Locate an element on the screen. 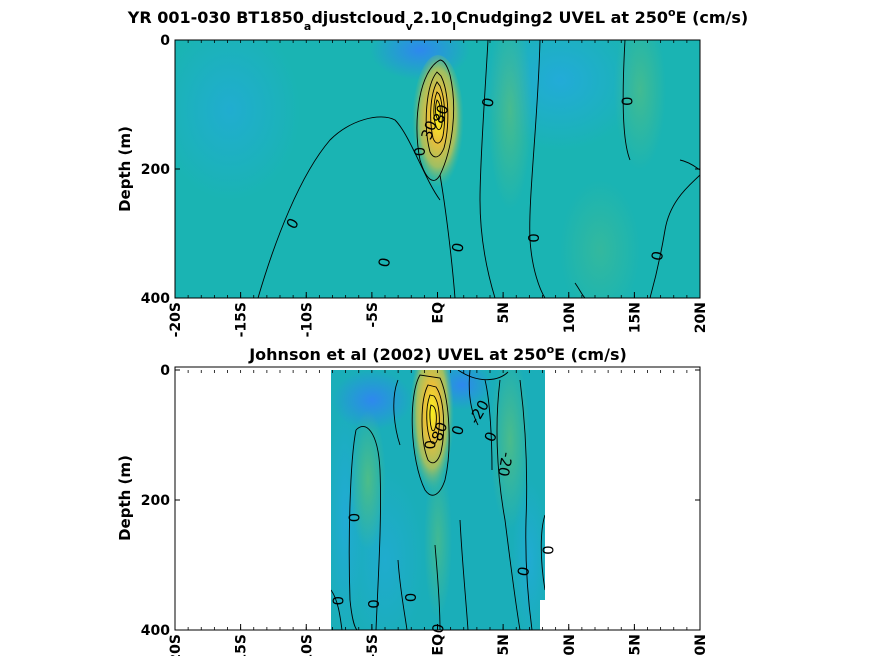  bottom-contour-label: -20 is located at coordinates (505, 464).